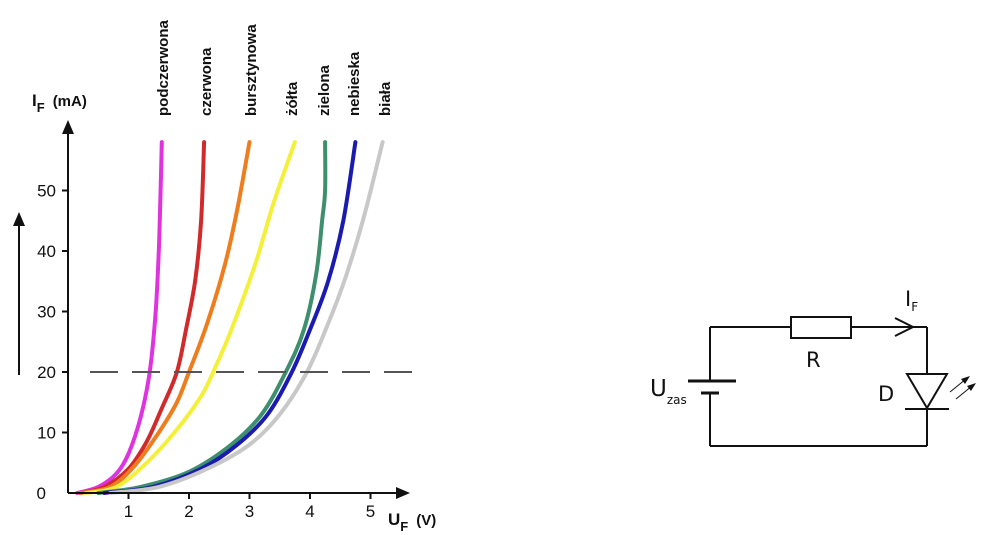  I want to click on circuit-current-label: IF, so click(911, 300).